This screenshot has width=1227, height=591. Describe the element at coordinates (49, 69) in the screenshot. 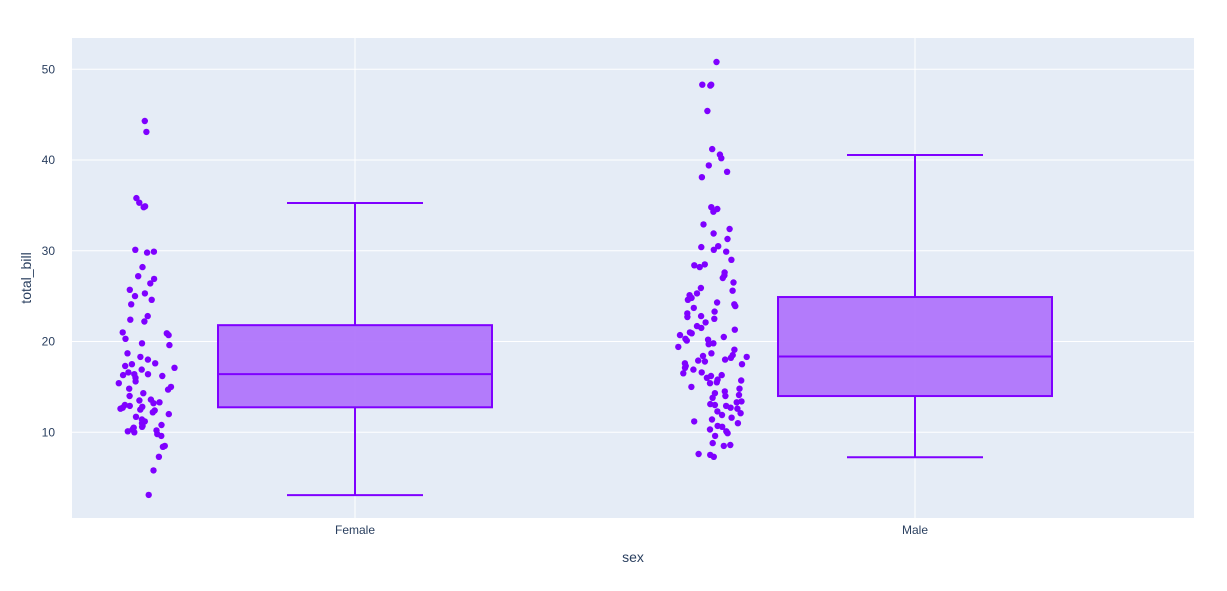

I see `y-tick-label: 50` at that location.